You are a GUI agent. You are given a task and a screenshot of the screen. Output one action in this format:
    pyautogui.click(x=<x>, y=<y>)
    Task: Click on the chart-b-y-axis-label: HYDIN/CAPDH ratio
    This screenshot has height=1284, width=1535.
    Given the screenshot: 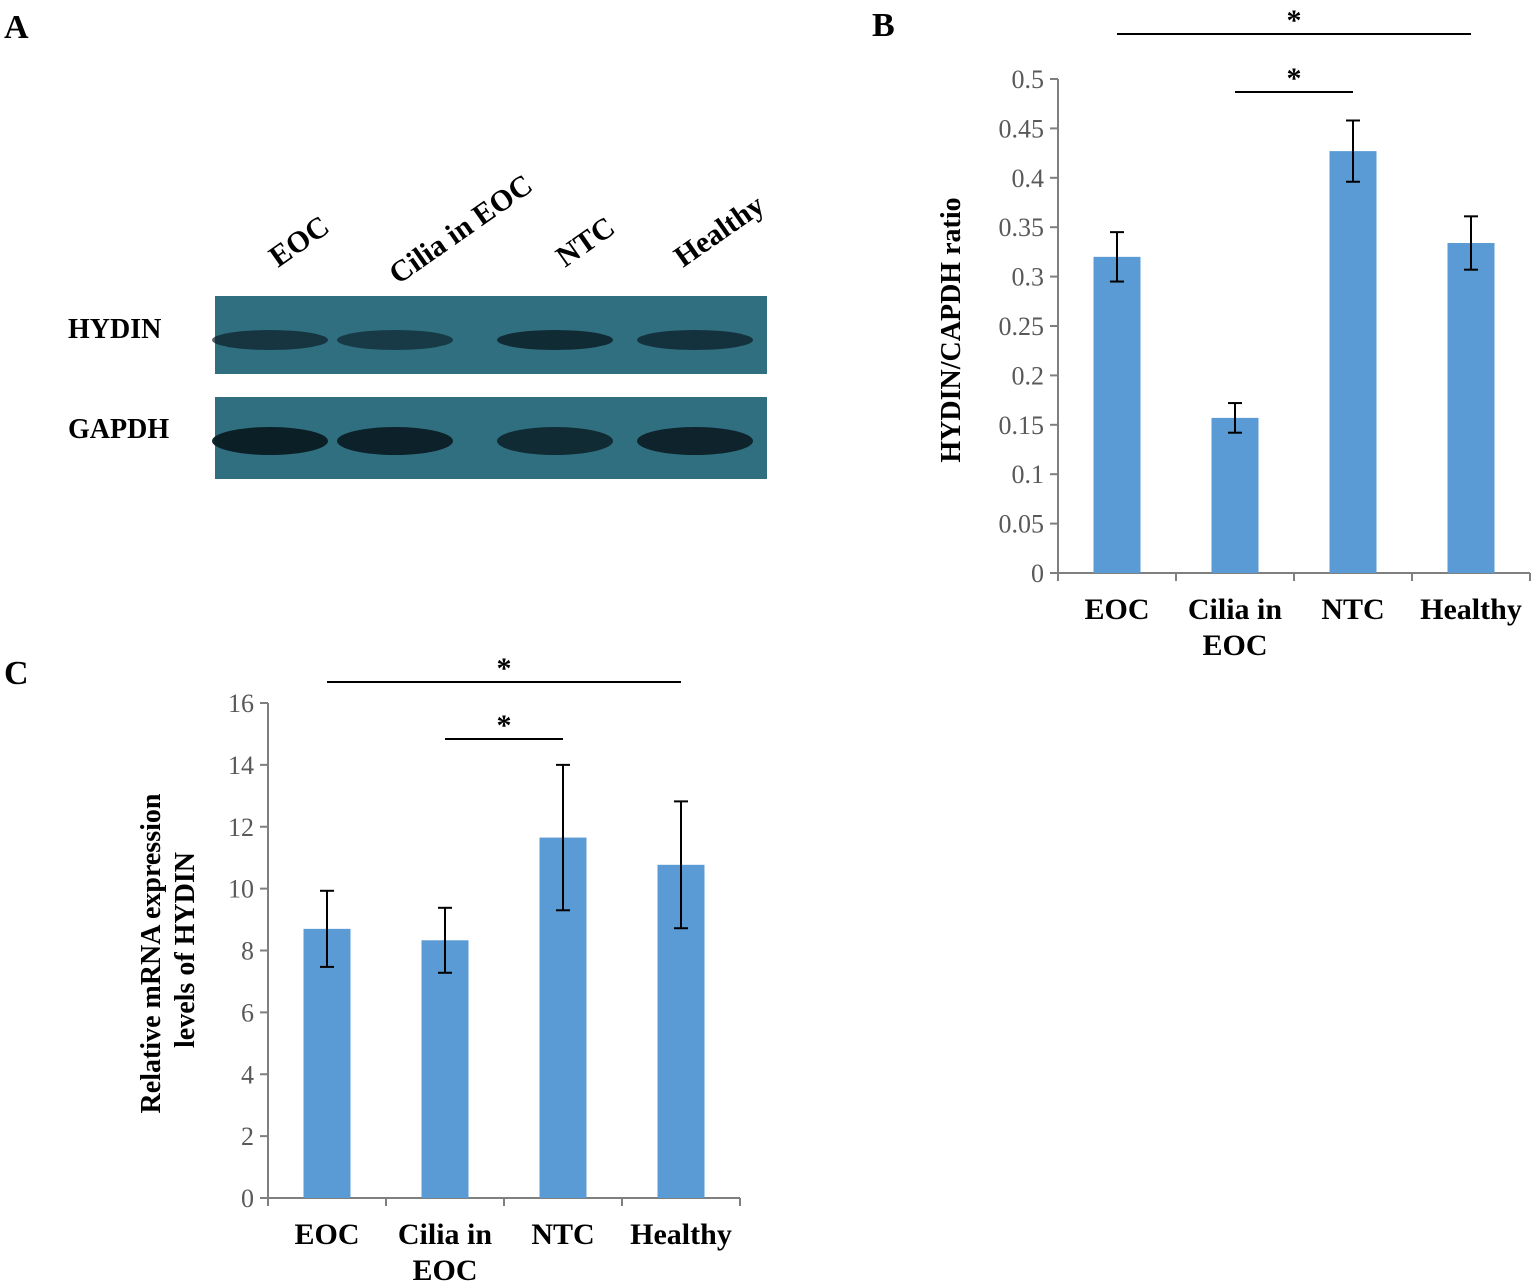 What is the action you would take?
    pyautogui.click(x=951, y=329)
    